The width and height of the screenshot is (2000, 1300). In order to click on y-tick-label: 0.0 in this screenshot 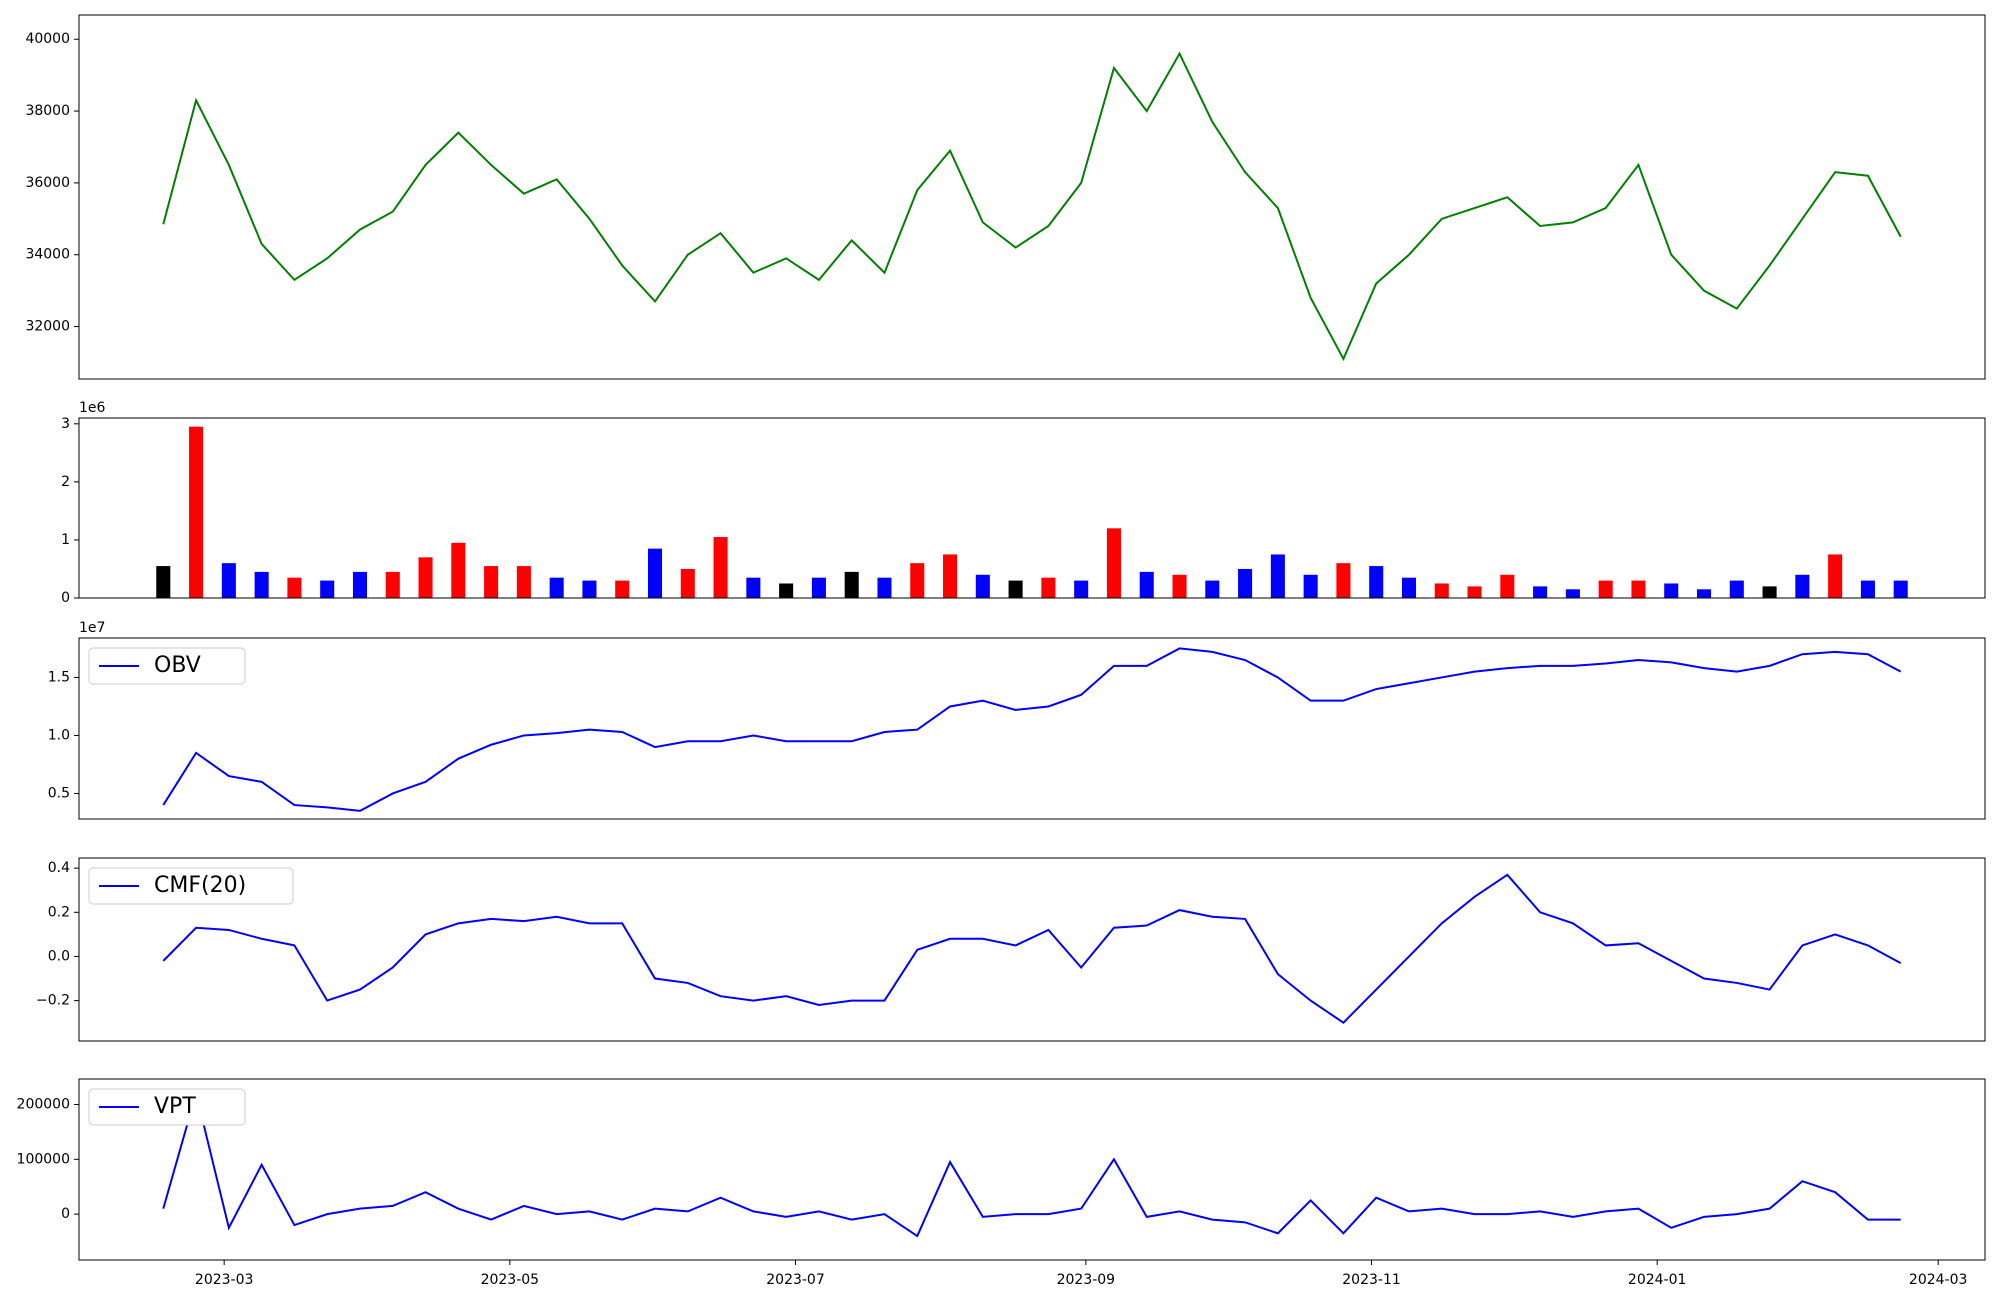, I will do `click(59, 956)`.